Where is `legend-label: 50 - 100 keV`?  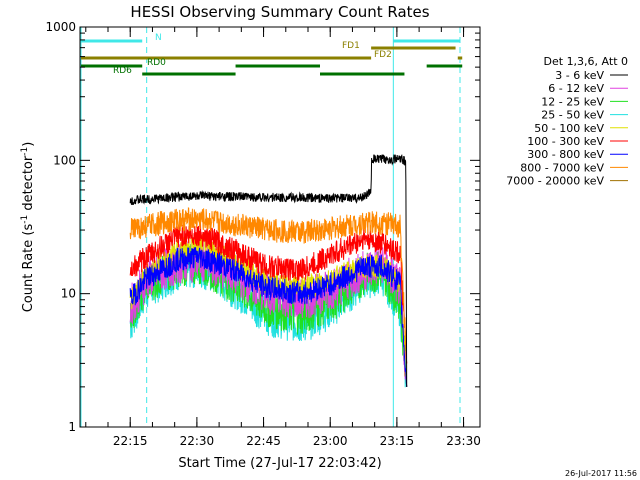 legend-label: 50 - 100 keV is located at coordinates (569, 128).